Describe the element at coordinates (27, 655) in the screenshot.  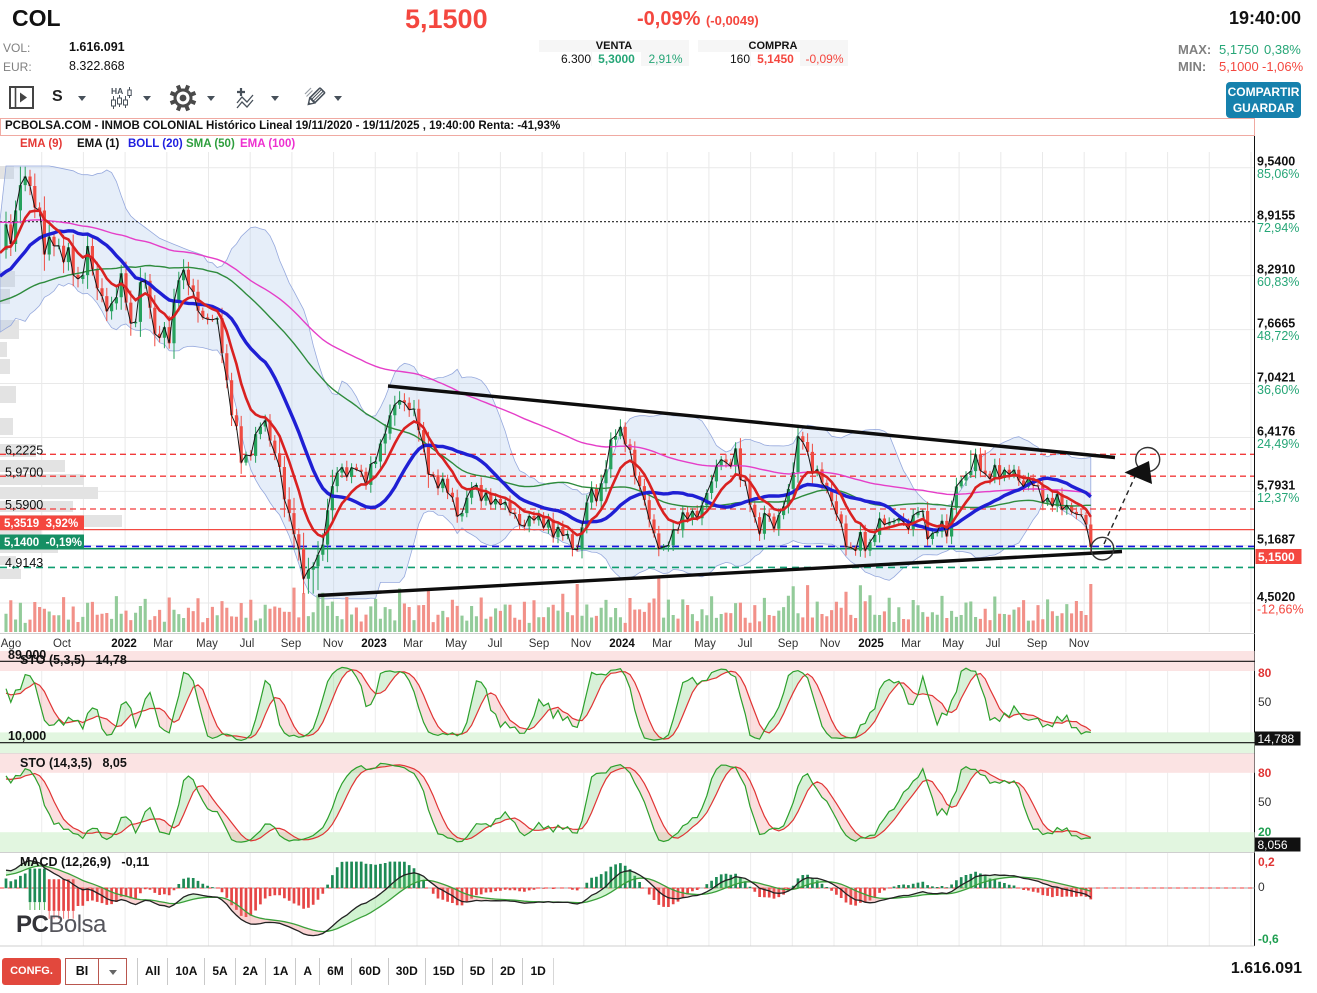
I see `svg-text: 89,000` at that location.